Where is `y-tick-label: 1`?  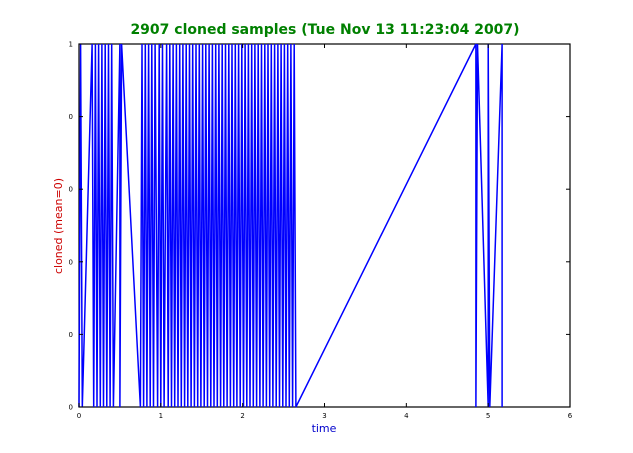 y-tick-label: 1 is located at coordinates (71, 45).